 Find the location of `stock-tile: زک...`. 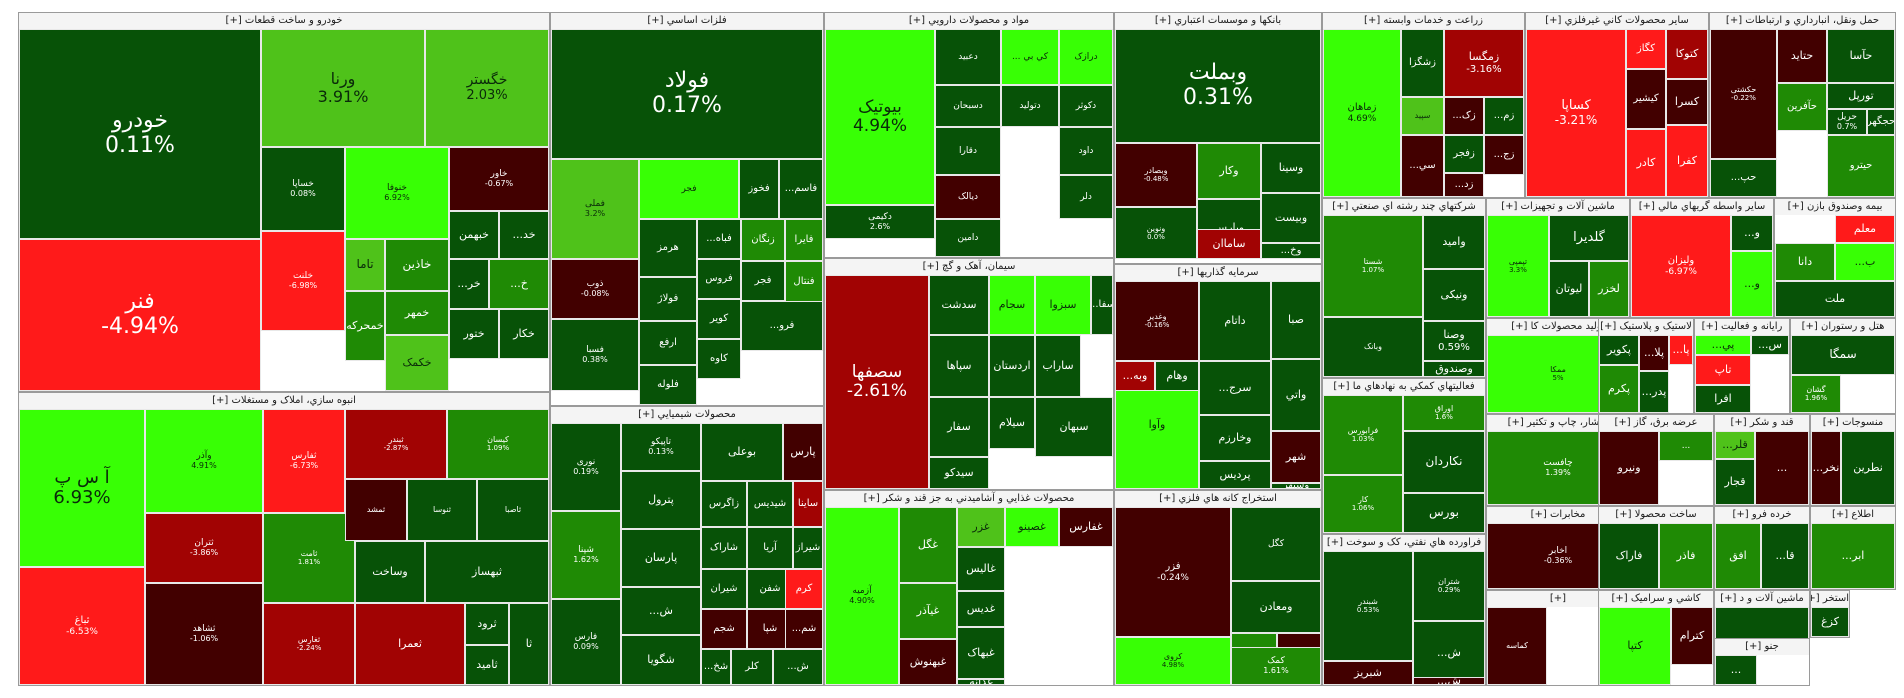

stock-tile: زک... is located at coordinates (1464, 116).